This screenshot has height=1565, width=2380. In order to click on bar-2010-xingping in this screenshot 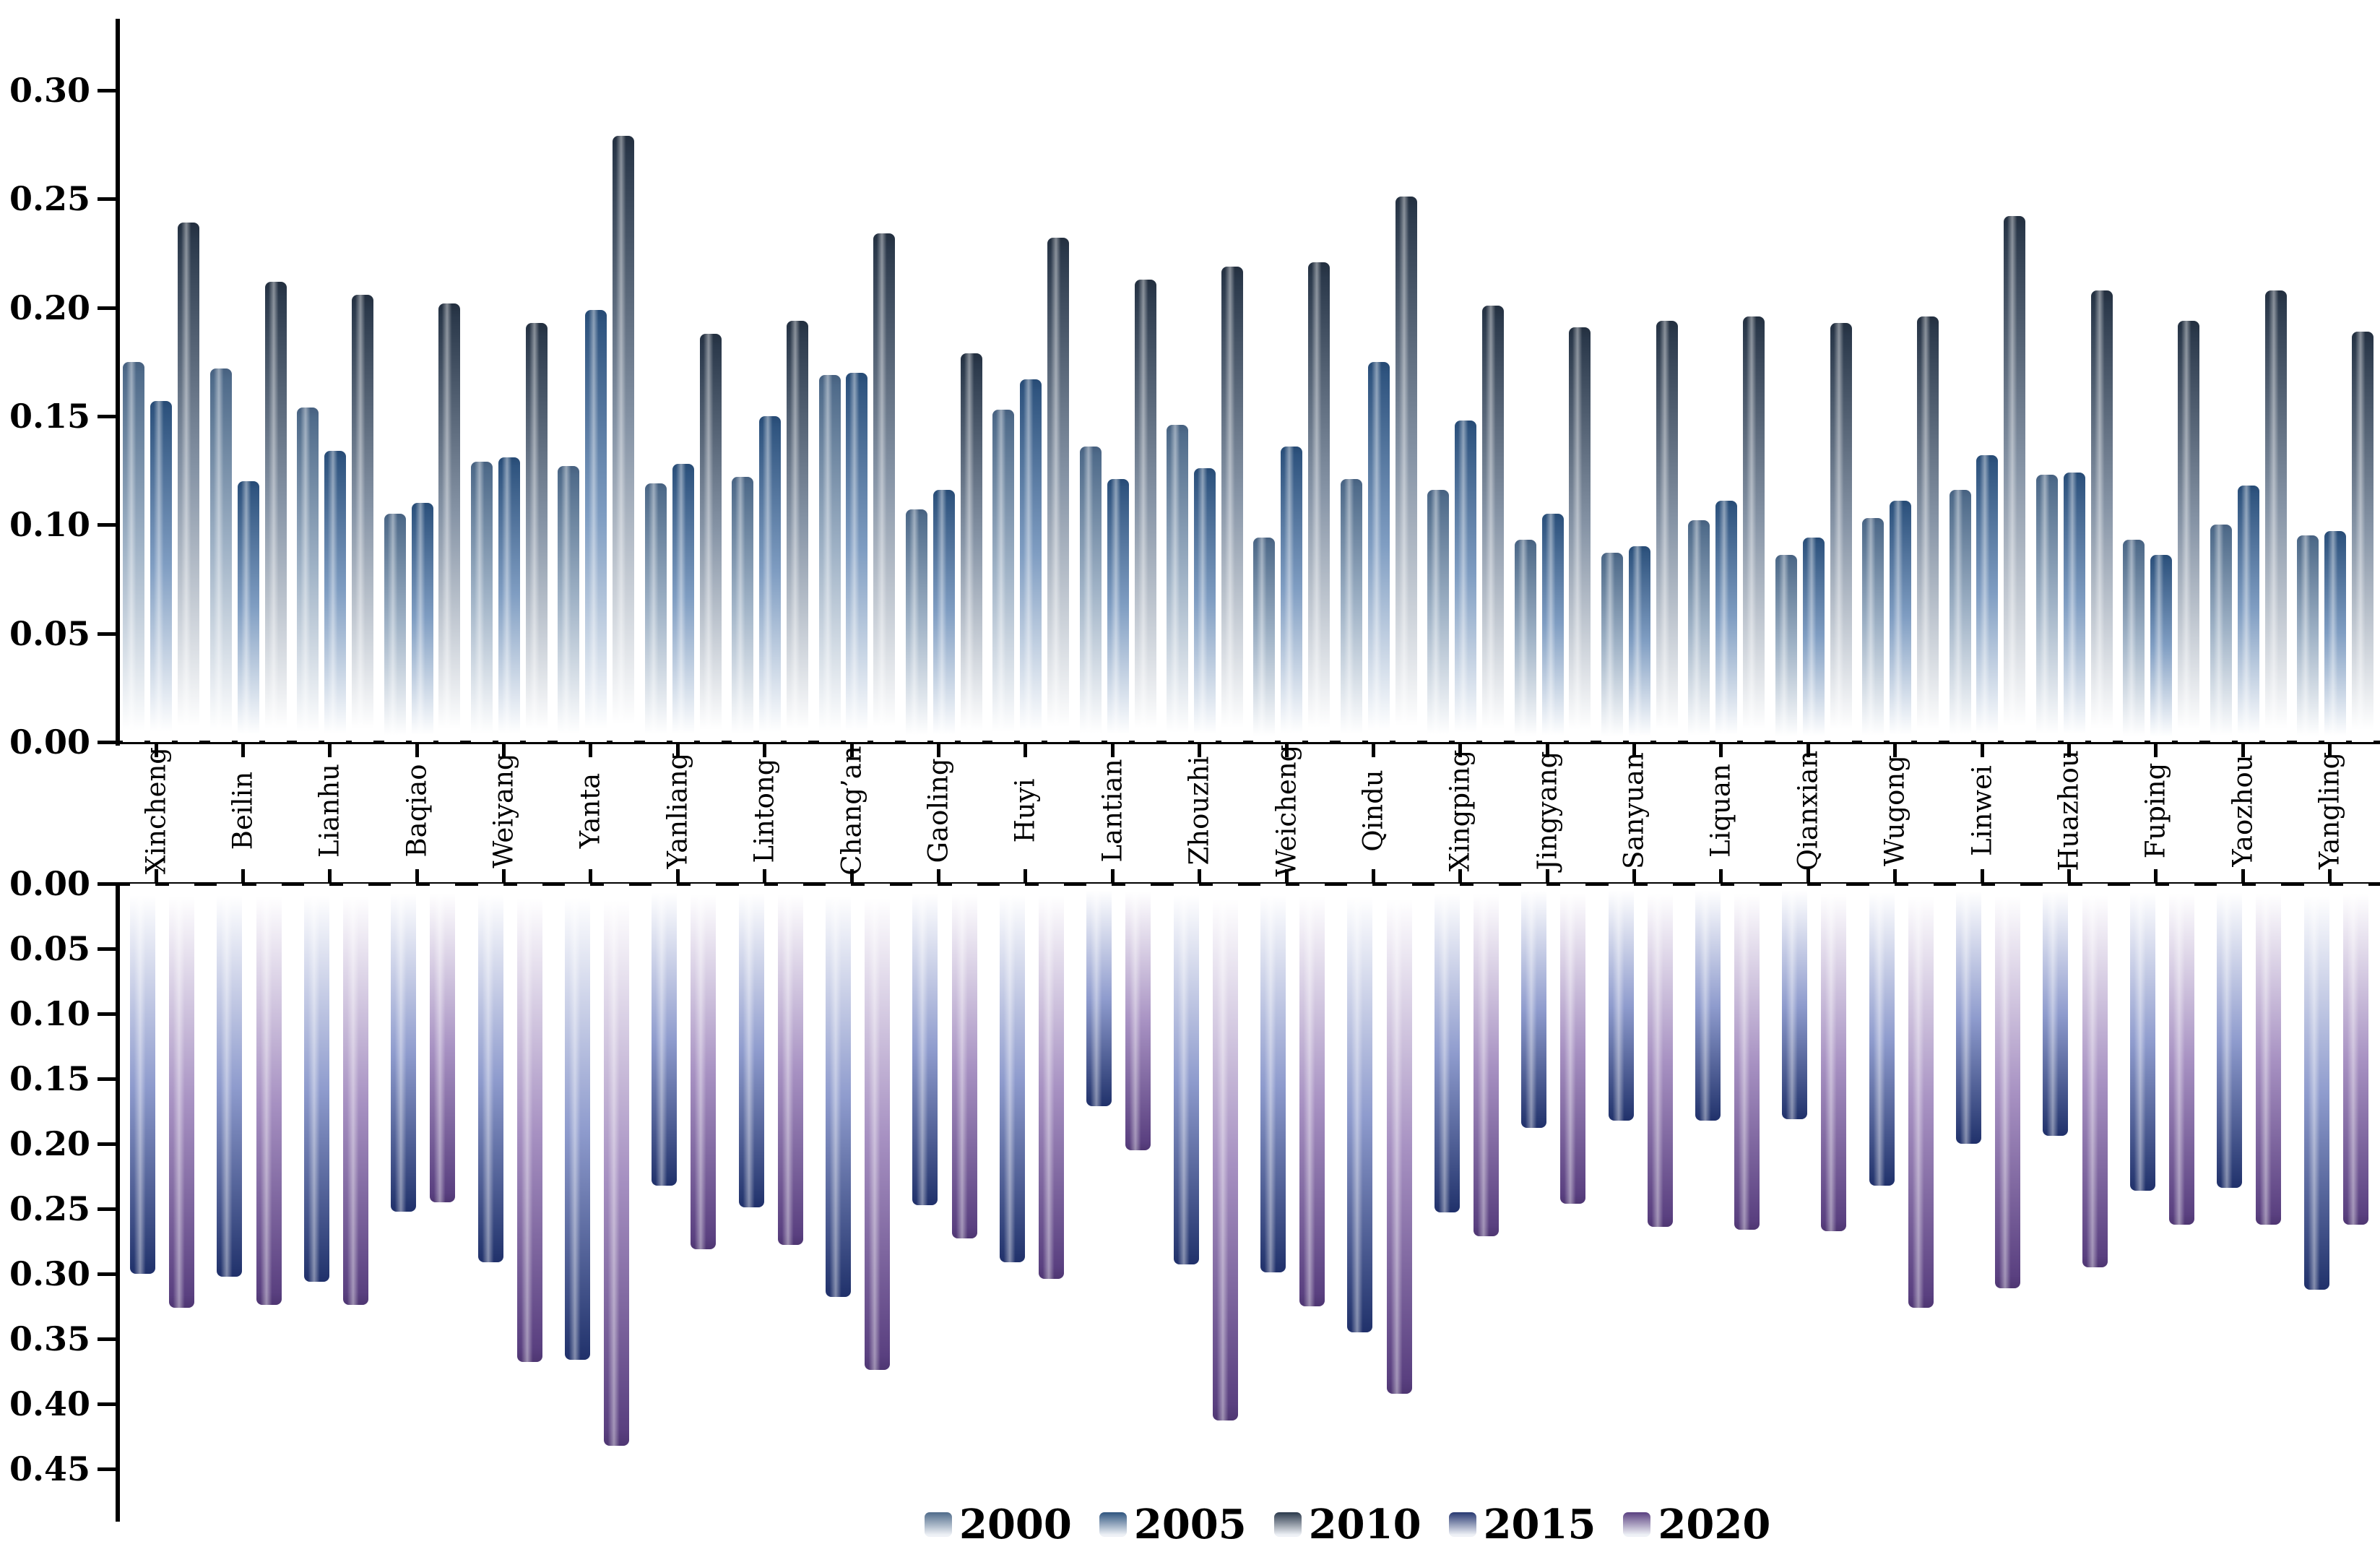, I will do `click(1493, 524)`.